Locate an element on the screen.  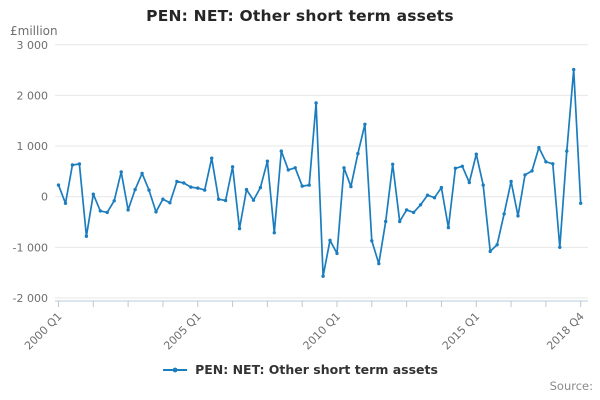
svg-text: 2010 Q1 is located at coordinates (322, 331).